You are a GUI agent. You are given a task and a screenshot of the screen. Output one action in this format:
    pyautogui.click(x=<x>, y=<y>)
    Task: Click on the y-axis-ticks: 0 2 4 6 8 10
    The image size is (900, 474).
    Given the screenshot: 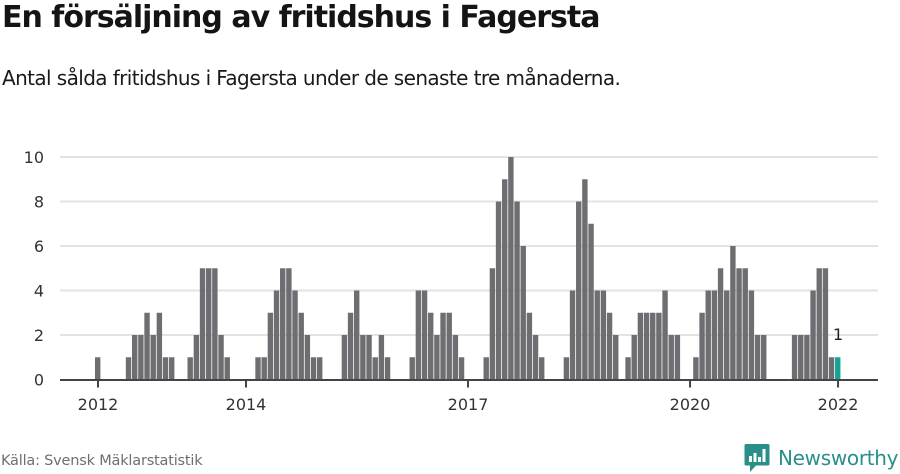 What is the action you would take?
    pyautogui.click(x=34, y=269)
    